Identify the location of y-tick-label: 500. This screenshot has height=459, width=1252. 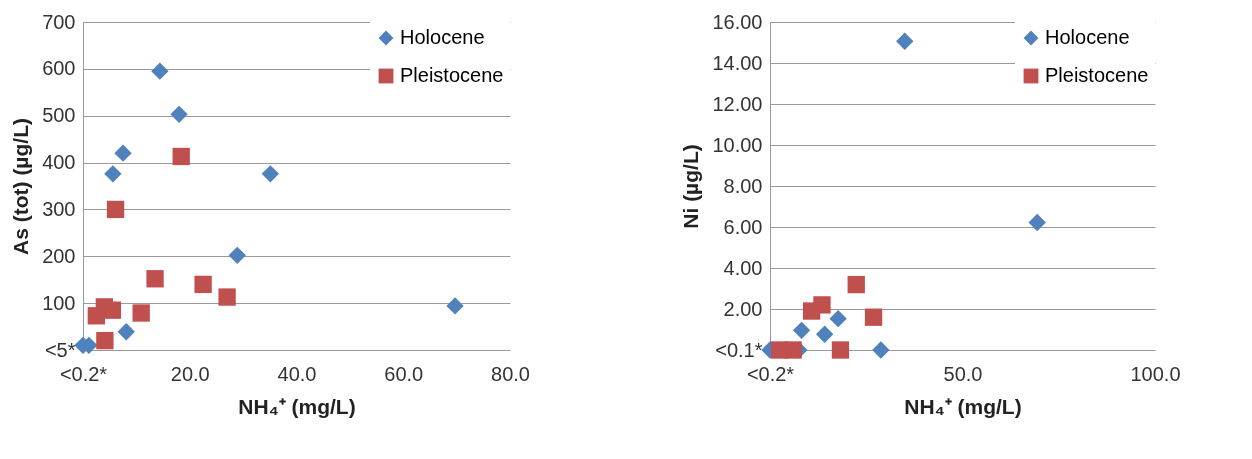
(59, 115).